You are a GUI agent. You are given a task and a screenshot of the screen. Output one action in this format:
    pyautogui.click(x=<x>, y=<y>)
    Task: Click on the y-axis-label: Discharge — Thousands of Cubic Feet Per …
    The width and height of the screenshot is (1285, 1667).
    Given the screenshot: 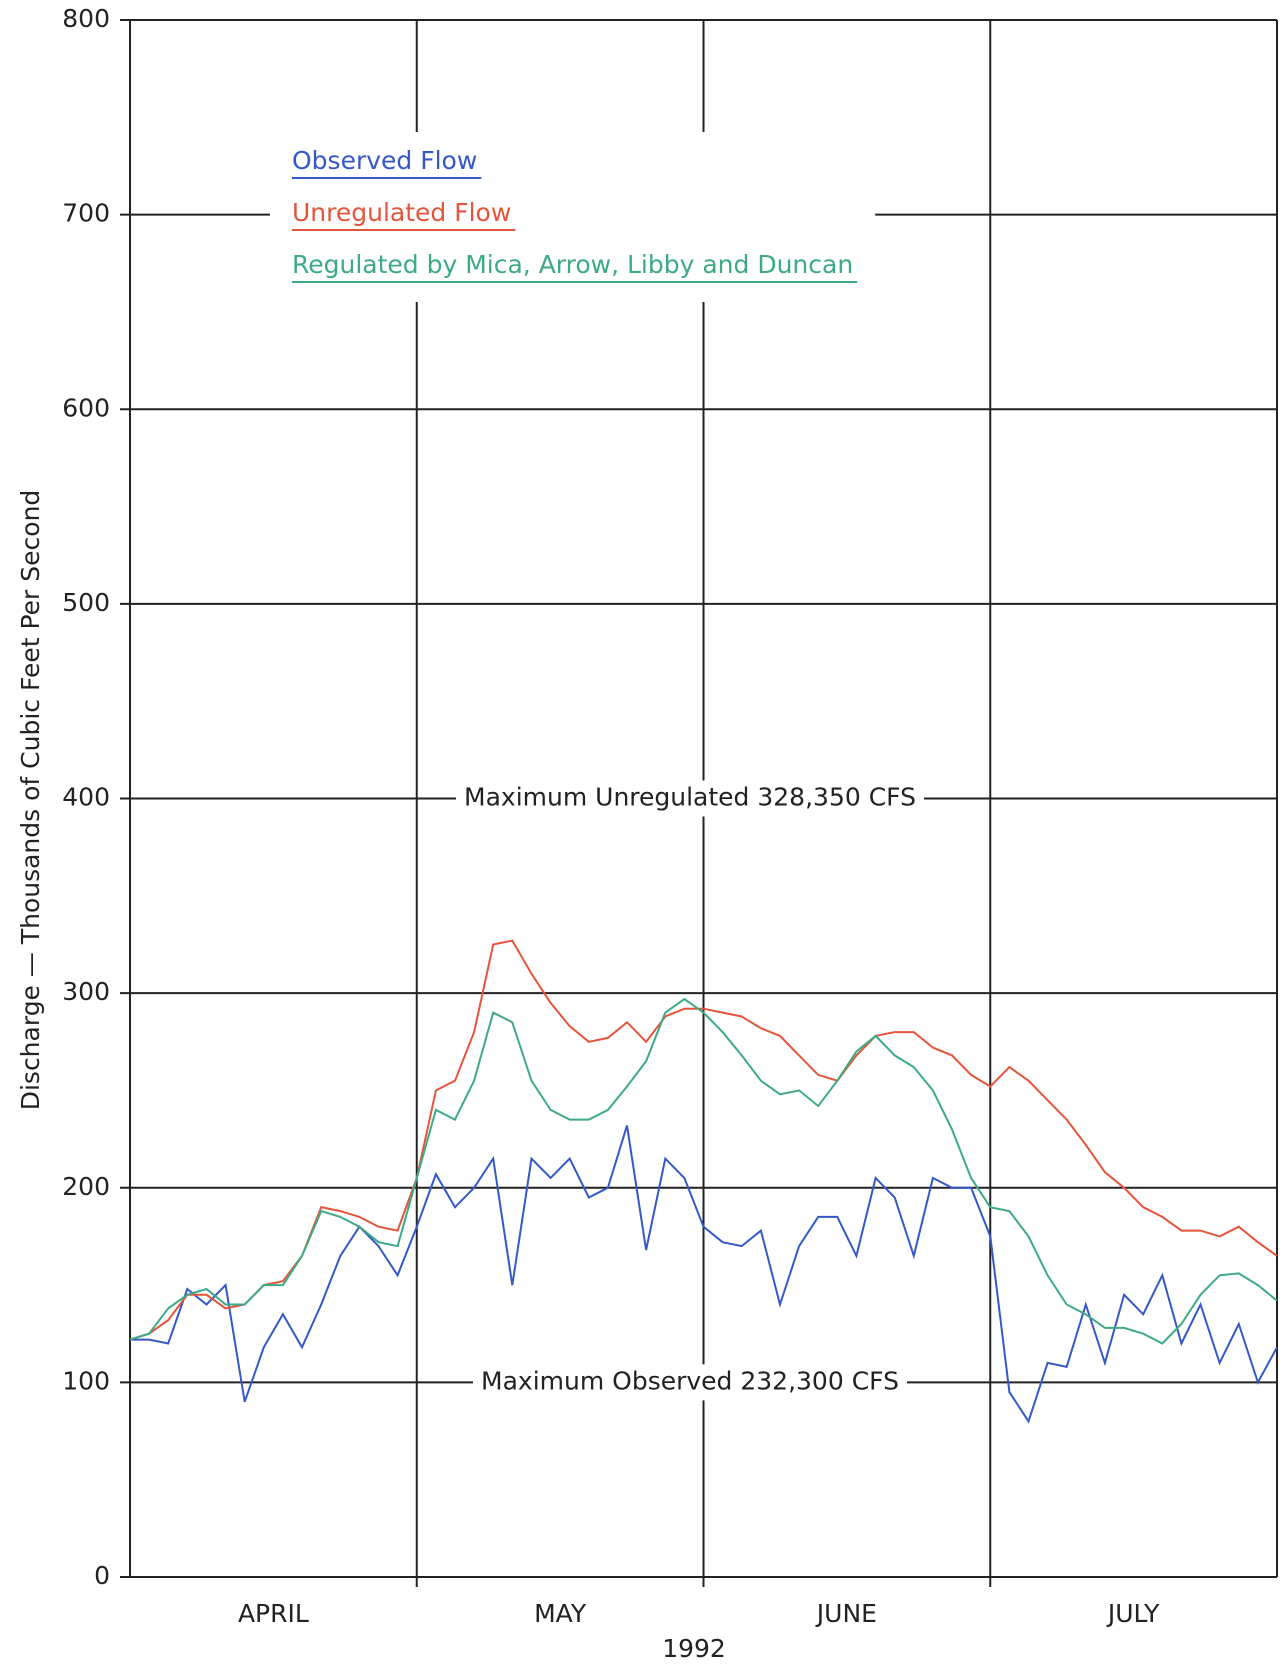 What is the action you would take?
    pyautogui.click(x=30, y=800)
    